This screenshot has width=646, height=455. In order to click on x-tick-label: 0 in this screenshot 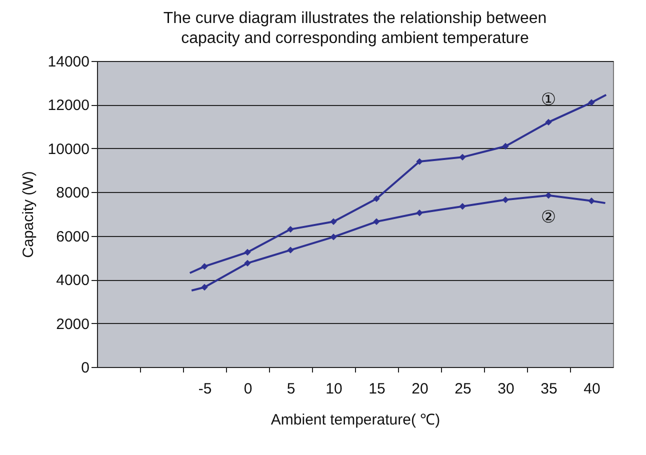, I will do `click(248, 389)`.